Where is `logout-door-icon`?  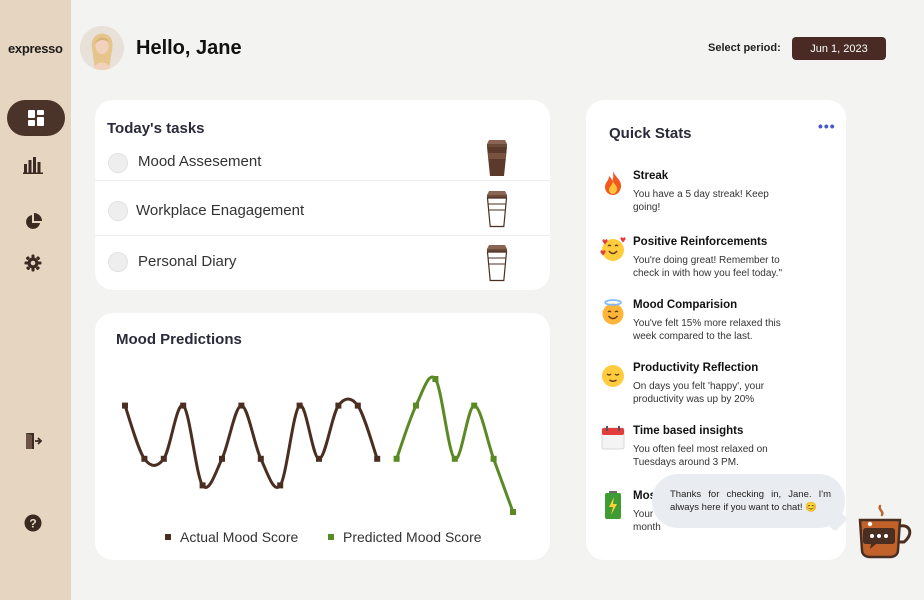
logout-door-icon is located at coordinates (34, 441).